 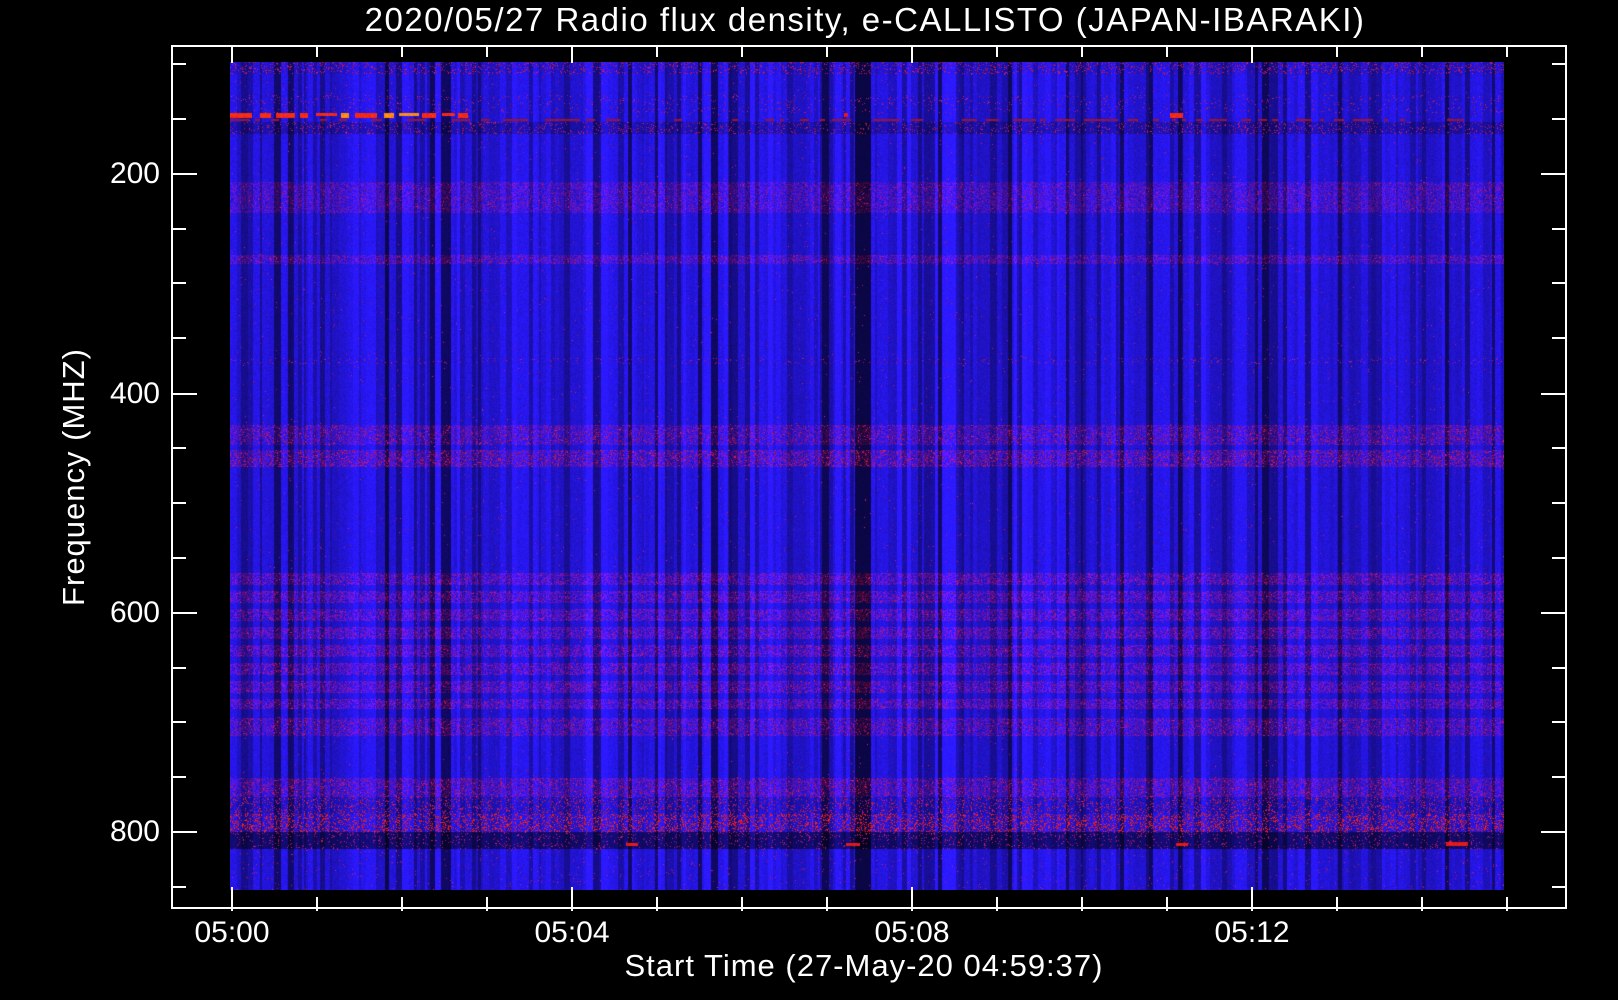 What do you see at coordinates (134, 173) in the screenshot?
I see `y-tick-label: 200` at bounding box center [134, 173].